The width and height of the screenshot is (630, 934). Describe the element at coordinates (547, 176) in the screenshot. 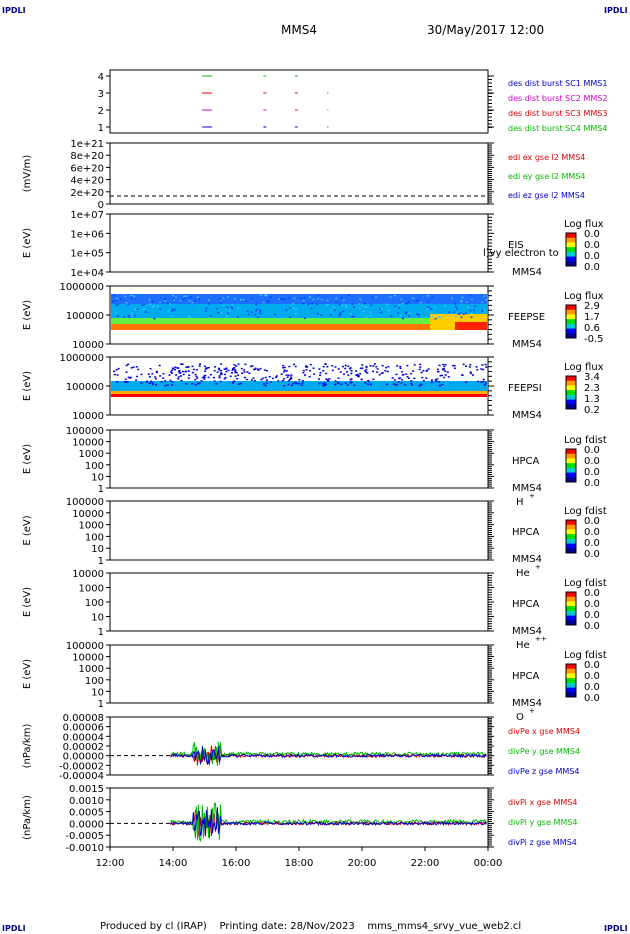

I see `legend-entry: edi ey gse l2 MMS4` at that location.